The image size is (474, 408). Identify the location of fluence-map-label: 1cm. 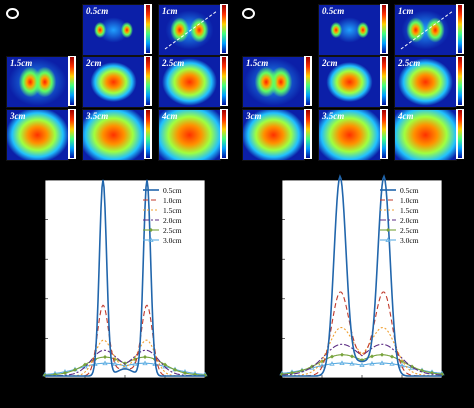
(406, 11).